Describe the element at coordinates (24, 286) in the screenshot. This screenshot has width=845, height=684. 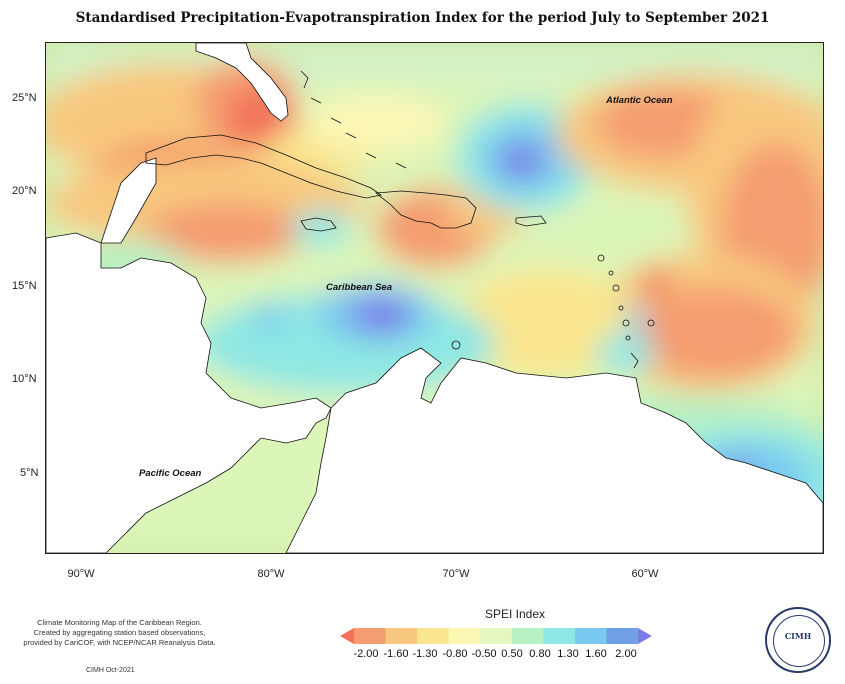
I see `lat-tick-15n: 15°N` at that location.